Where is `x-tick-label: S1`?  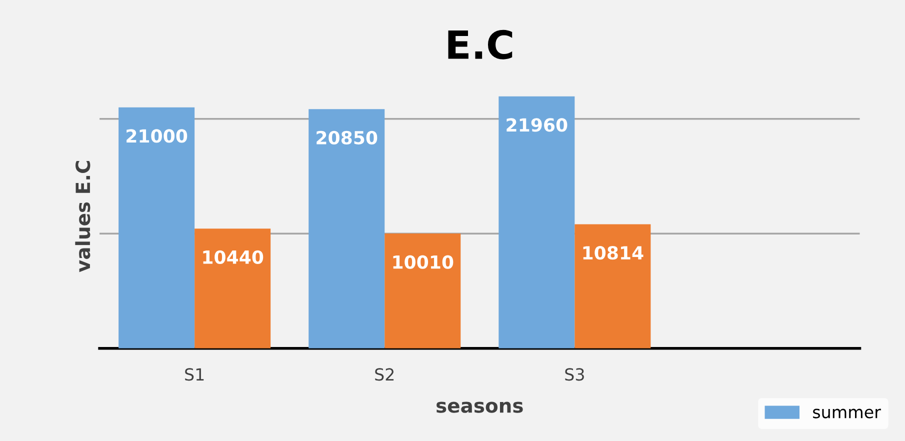
x-tick-label: S1 is located at coordinates (194, 374).